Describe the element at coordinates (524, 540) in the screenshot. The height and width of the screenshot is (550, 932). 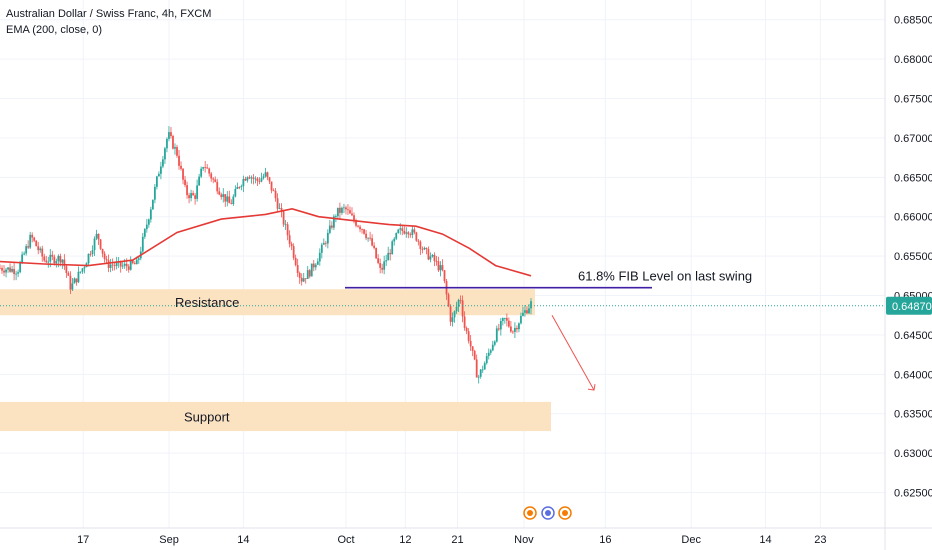
I see `time-tick-label: Nov` at that location.